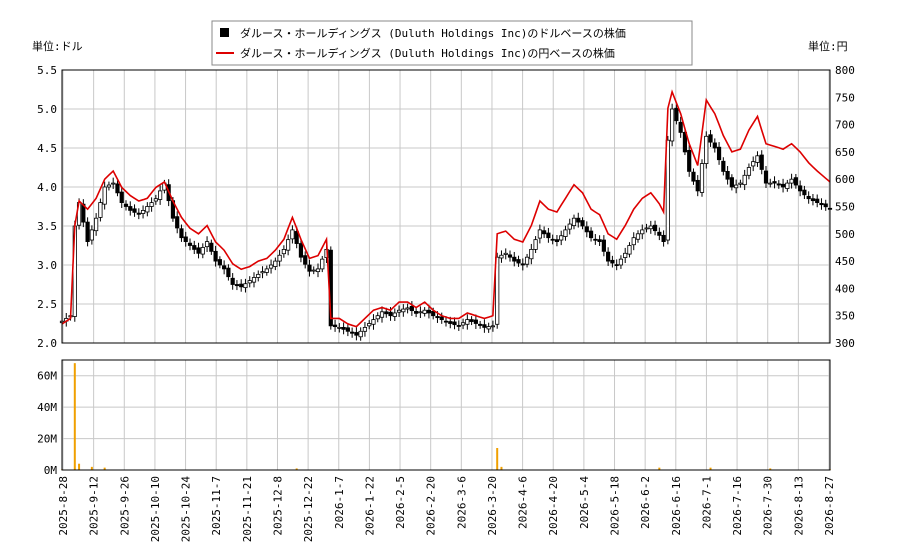  I want to click on jpy-tick-label: 300, so click(845, 343).